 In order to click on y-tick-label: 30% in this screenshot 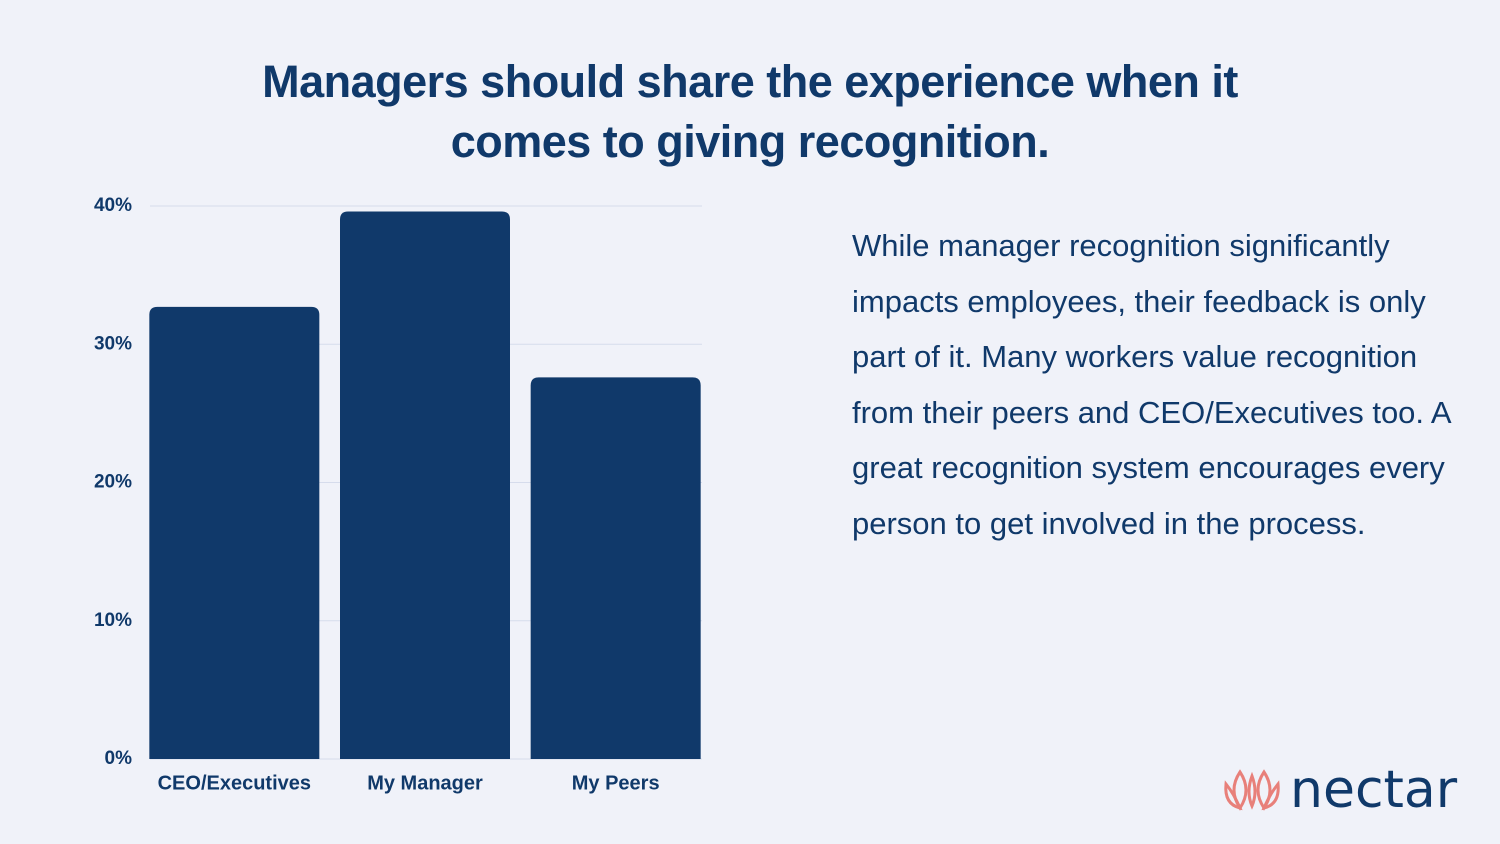, I will do `click(113, 343)`.